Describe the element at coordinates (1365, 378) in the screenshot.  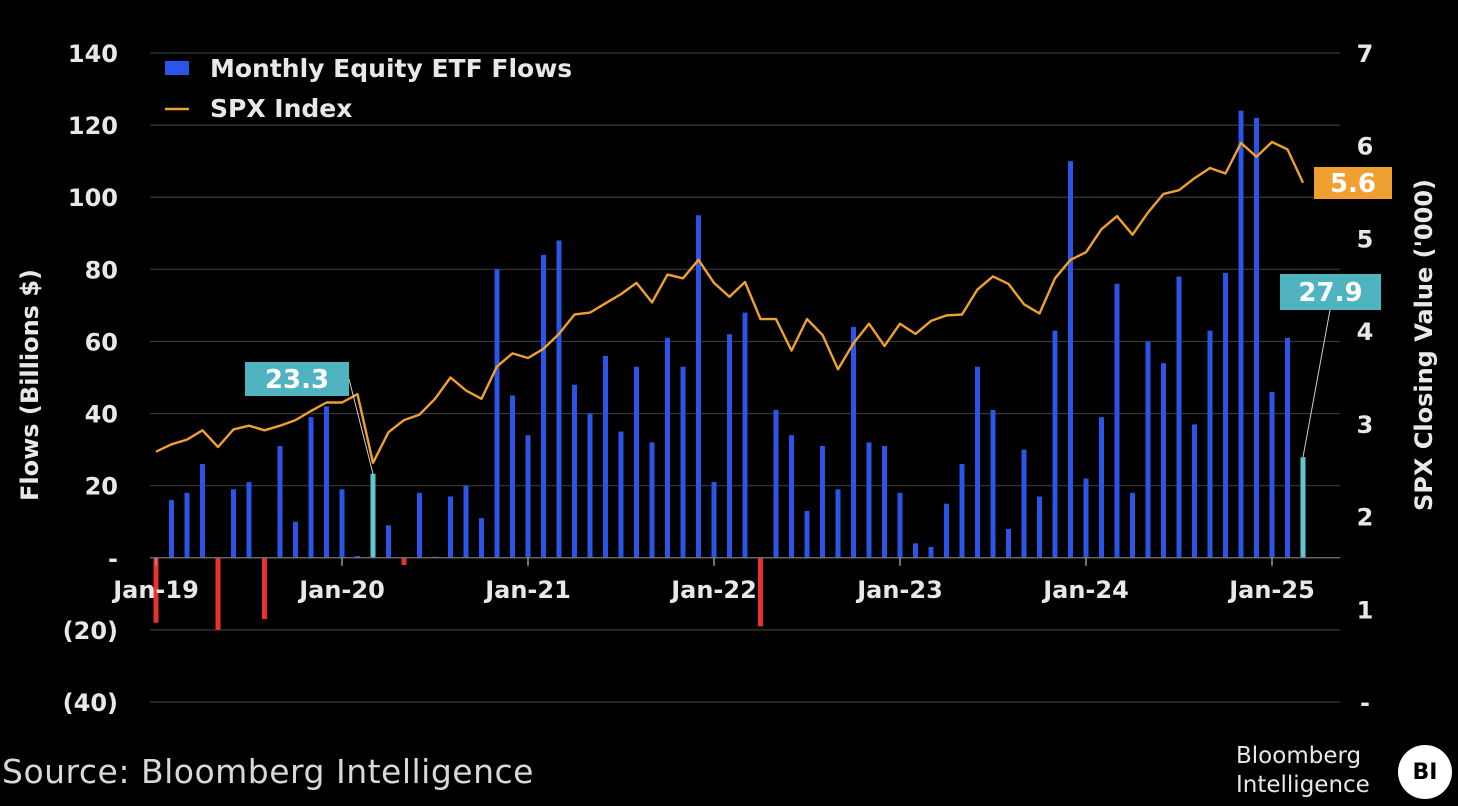
I see `right-axis-ticks: 7 6 5 4 3 2 1 -` at that location.